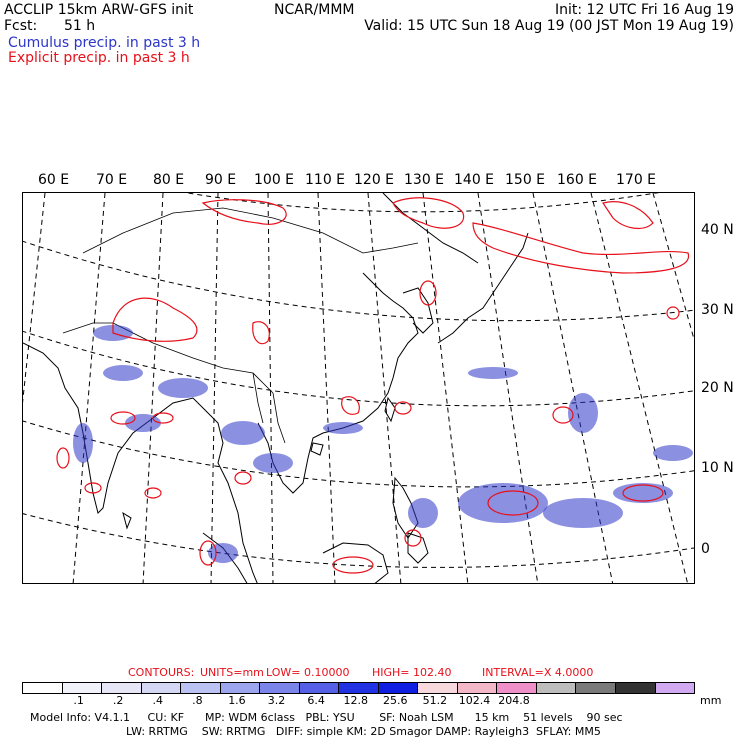 This screenshot has height=740, width=740. I want to click on gridline-110e, so click(326, 388).